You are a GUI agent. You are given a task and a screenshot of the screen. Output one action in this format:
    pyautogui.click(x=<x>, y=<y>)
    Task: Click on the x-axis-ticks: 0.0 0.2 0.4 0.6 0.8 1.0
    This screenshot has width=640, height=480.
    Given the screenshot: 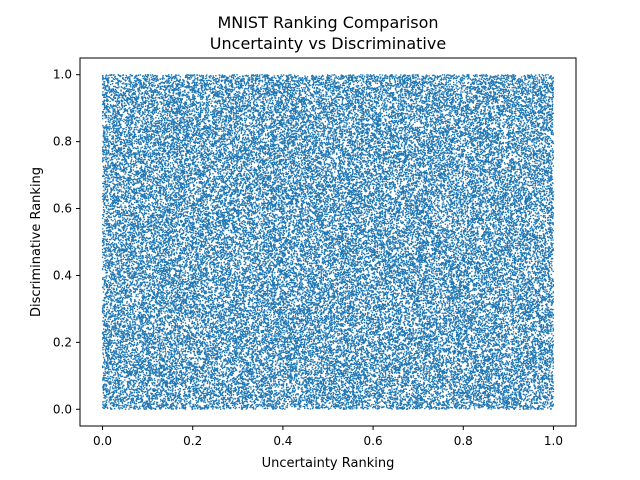 What is the action you would take?
    pyautogui.click(x=328, y=437)
    